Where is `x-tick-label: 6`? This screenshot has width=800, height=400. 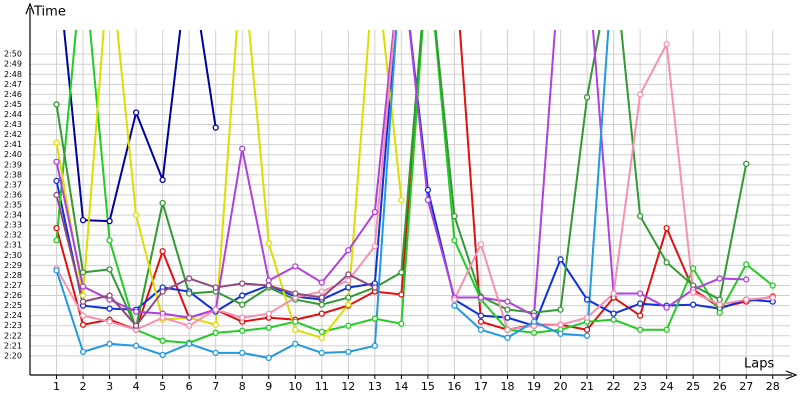 x-tick-label: 6 is located at coordinates (189, 386).